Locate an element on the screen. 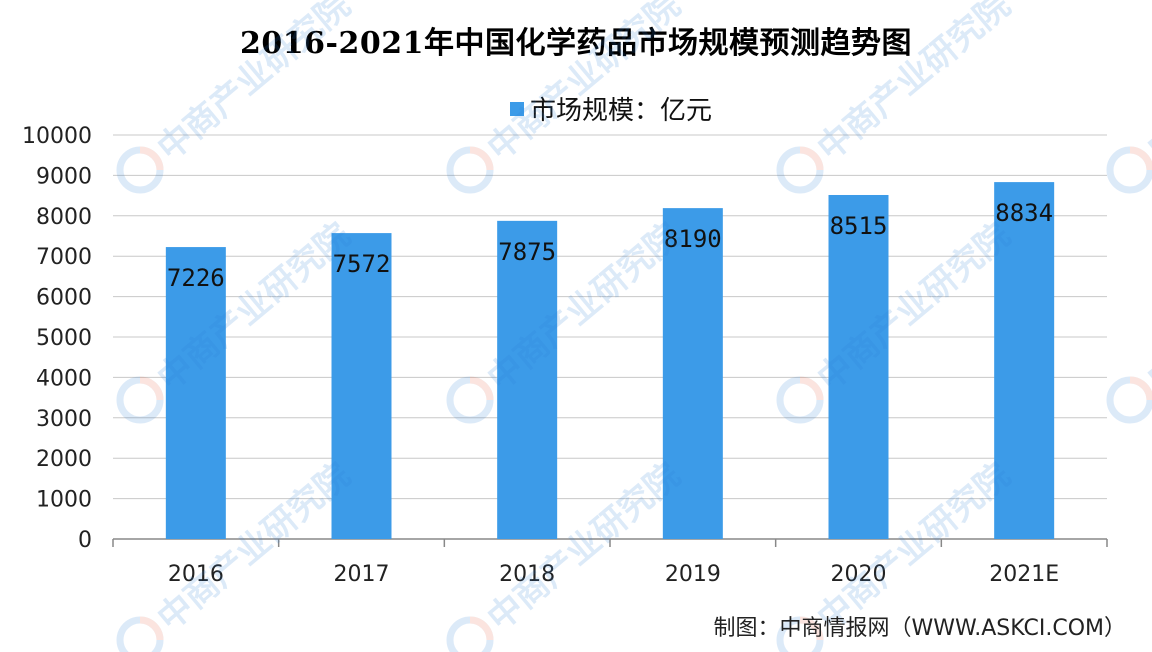 The width and height of the screenshot is (1152, 652). y-tick-label: 2000 is located at coordinates (64, 459).